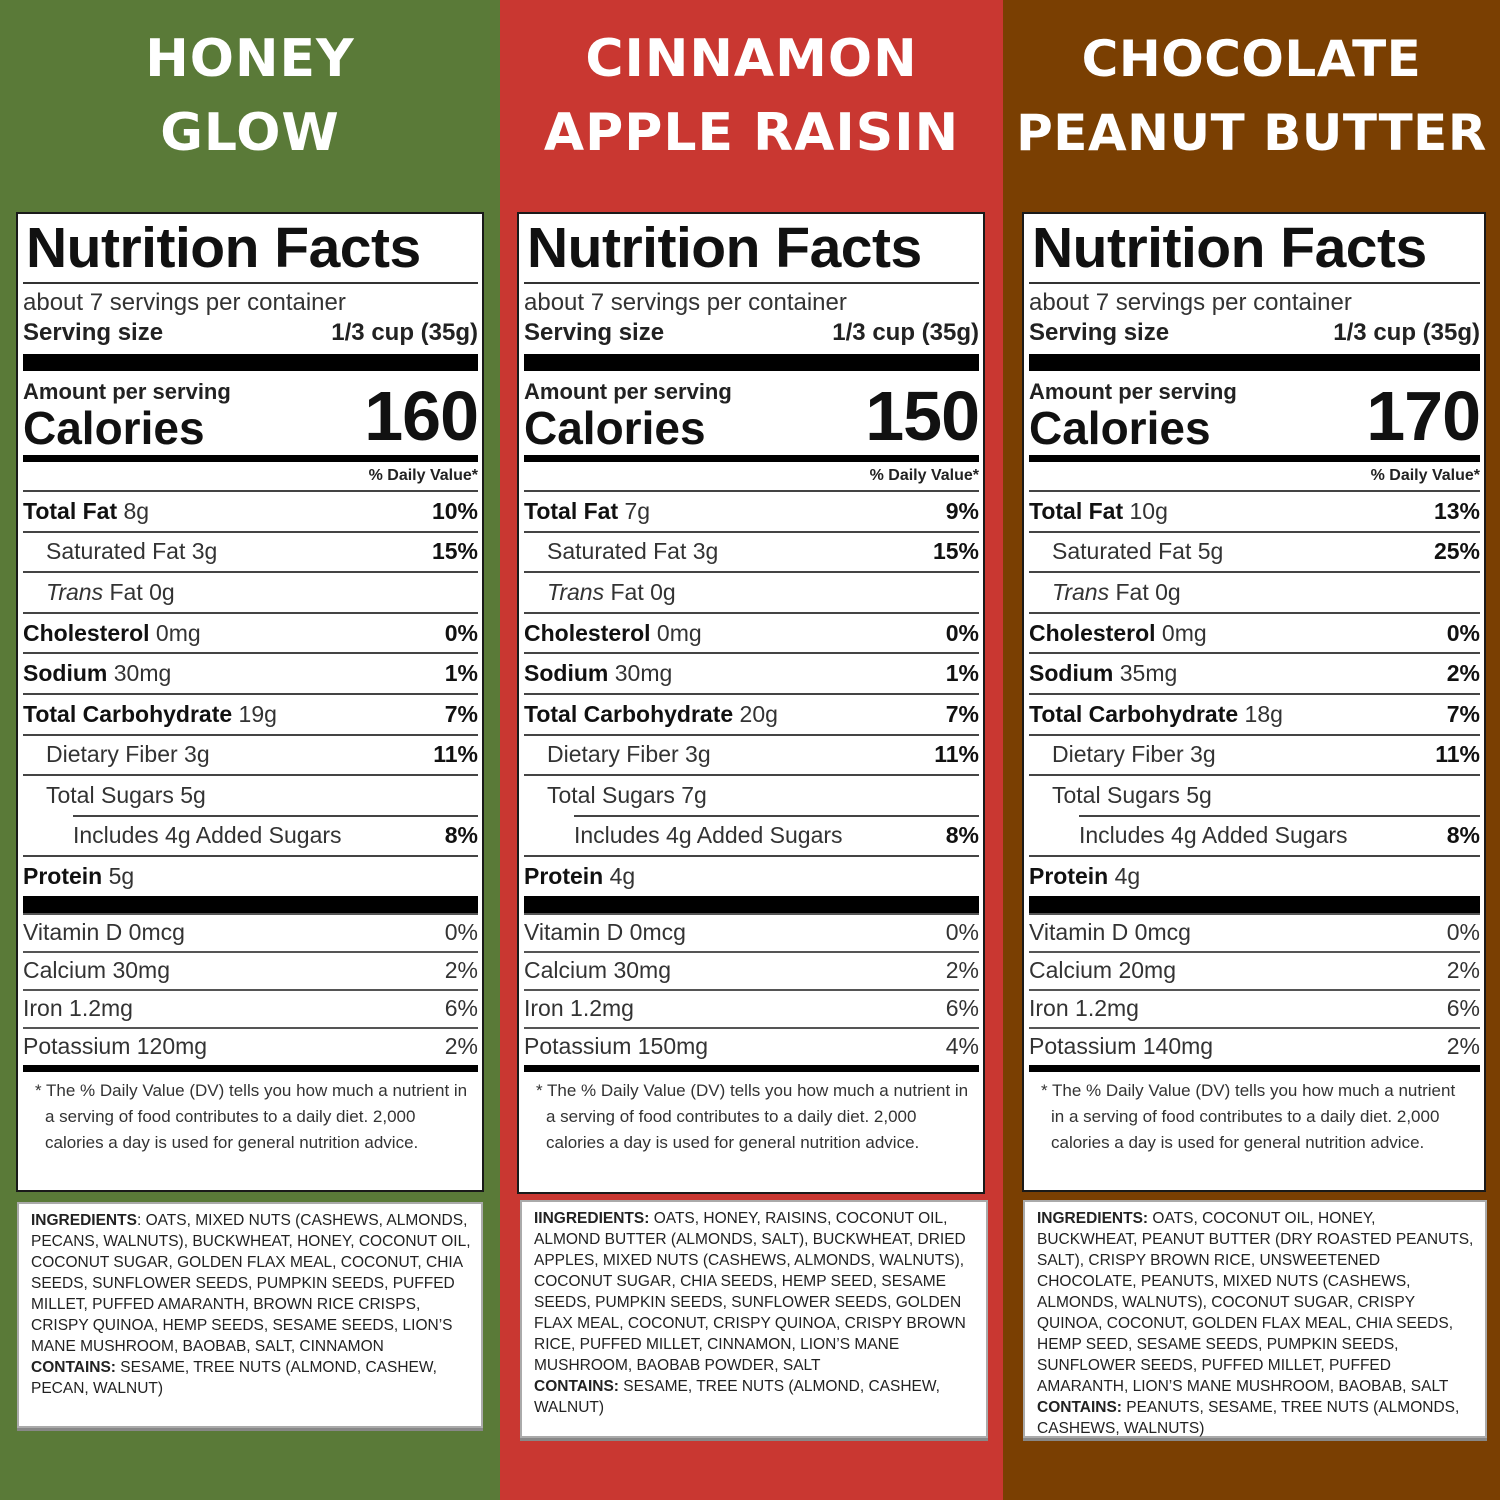  I want to click on calories-value: 170, so click(1423, 416).